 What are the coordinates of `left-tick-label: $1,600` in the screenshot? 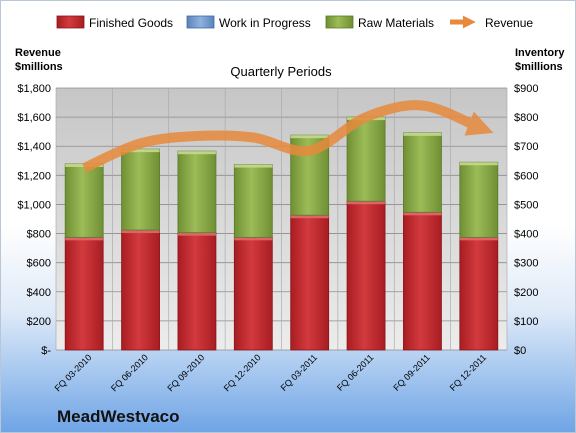 It's located at (34, 118).